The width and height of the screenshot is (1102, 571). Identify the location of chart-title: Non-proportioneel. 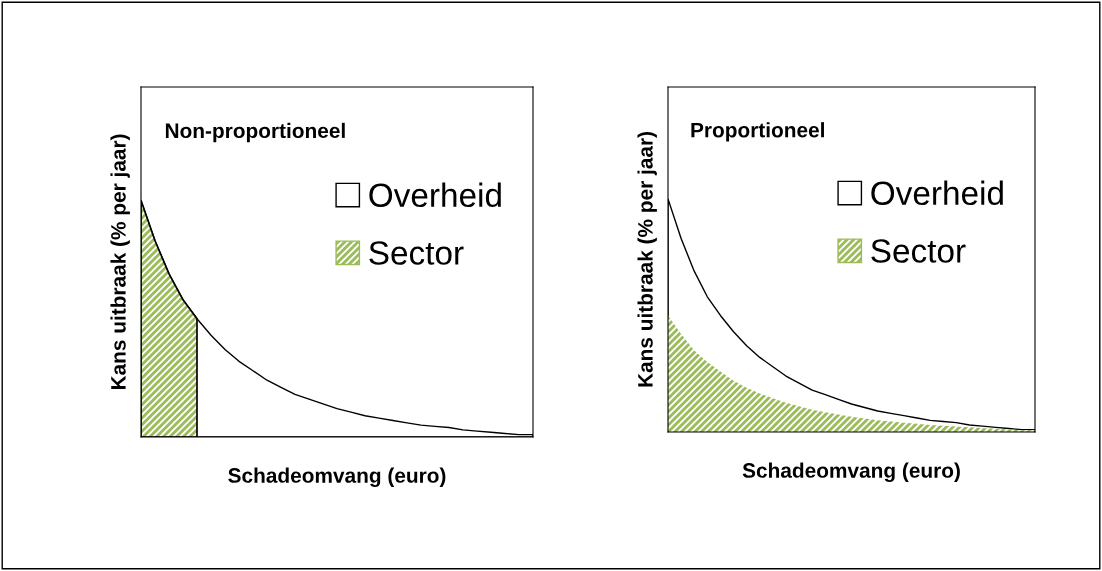
(255, 132).